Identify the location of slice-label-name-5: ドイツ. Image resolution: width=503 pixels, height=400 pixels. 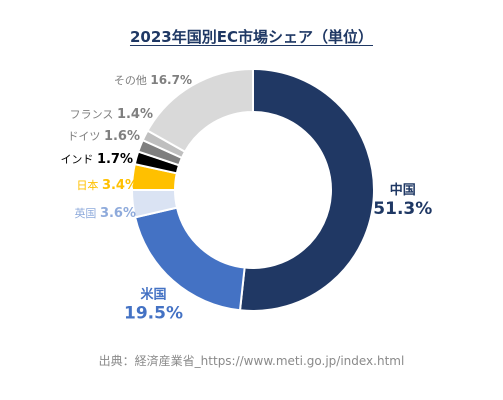
(85, 136).